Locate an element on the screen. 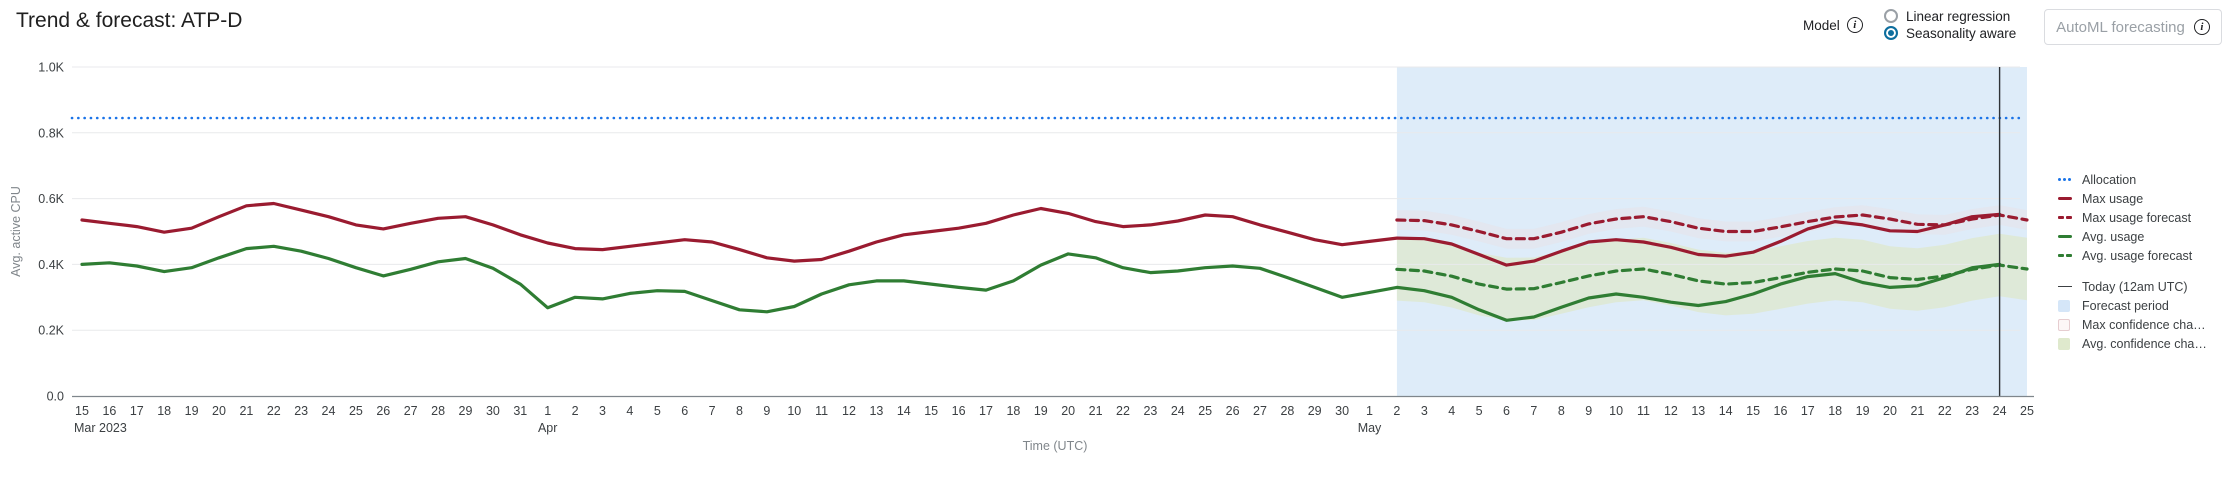  legend-item-avg-usage-forecast: Avg. usage forecast is located at coordinates (2132, 255).